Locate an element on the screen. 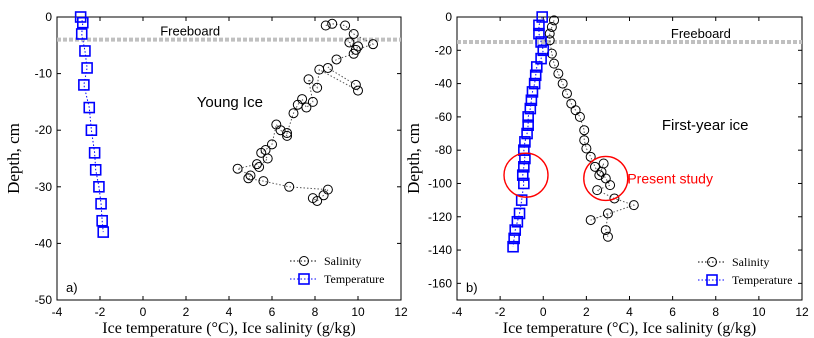 Image resolution: width=814 pixels, height=338 pixels. highlight-circle is located at coordinates (526, 175).